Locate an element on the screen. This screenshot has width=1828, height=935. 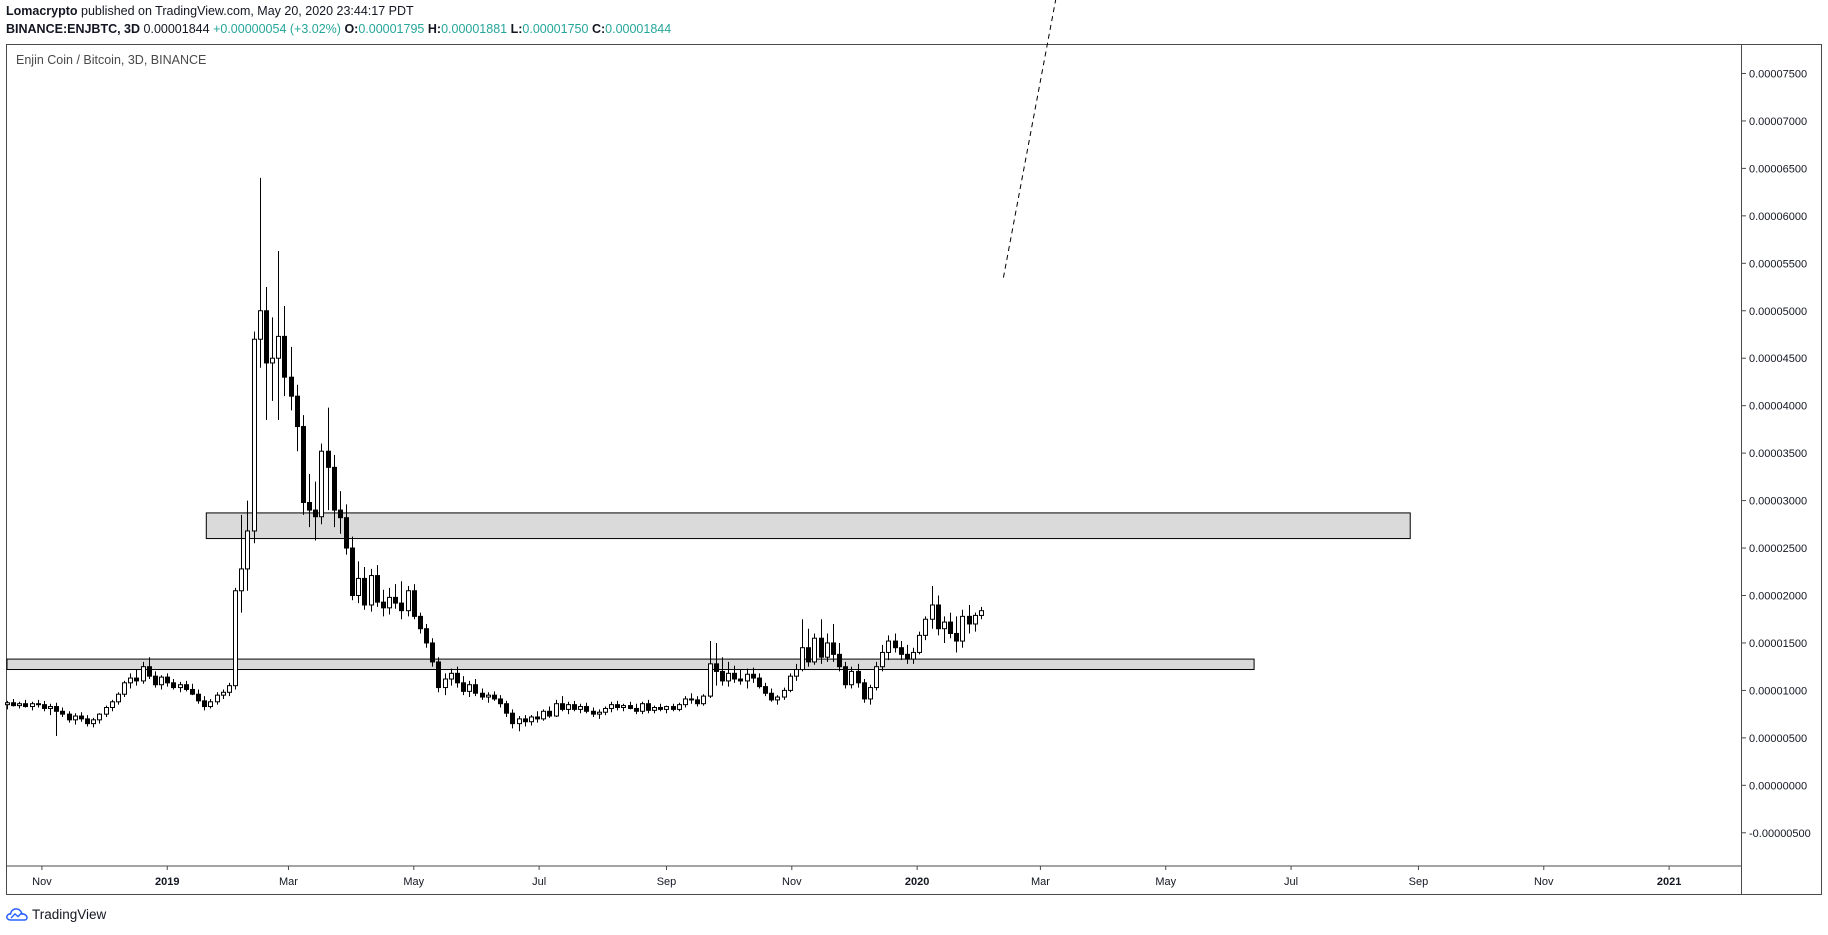
author-name: Lomacrypto is located at coordinates (42, 11).